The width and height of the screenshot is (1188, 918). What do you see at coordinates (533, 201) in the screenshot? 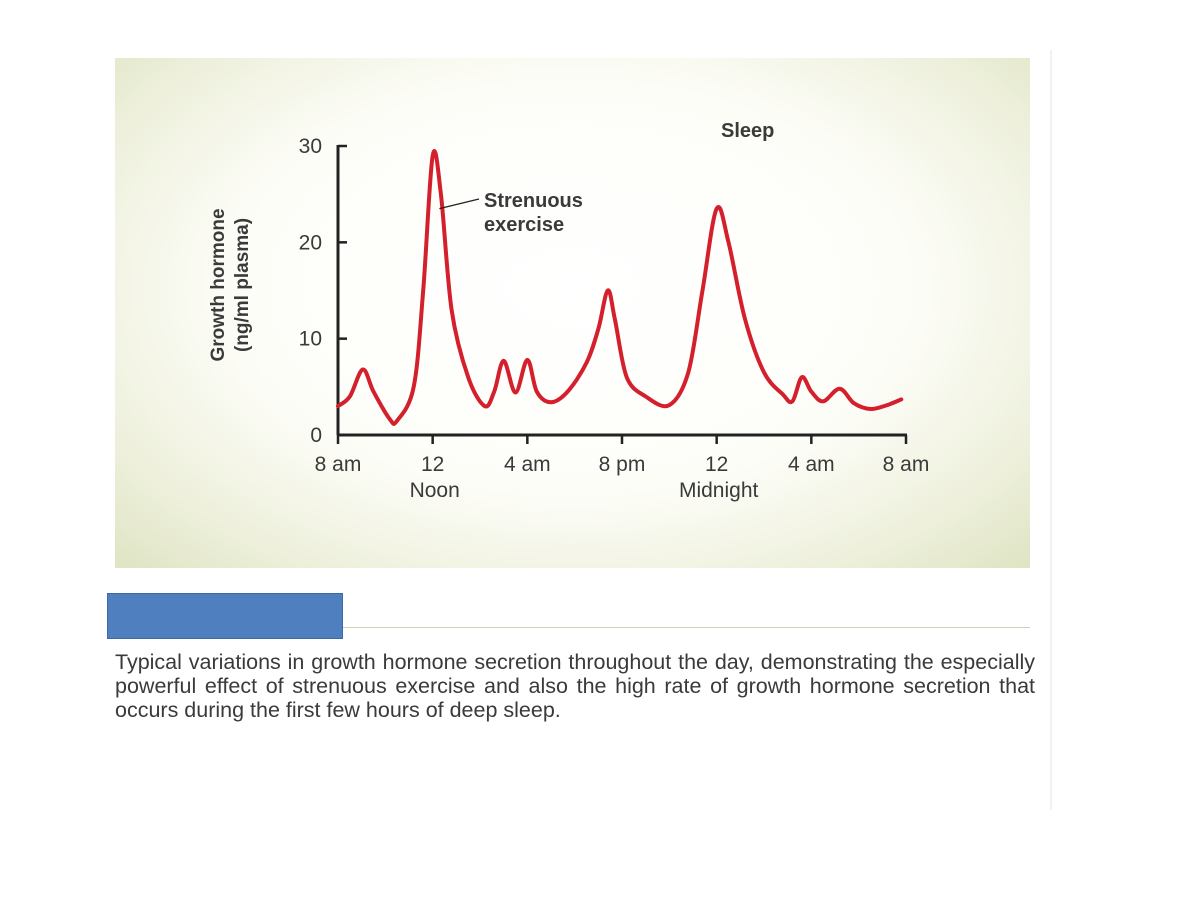
I see `exercise-annotation-line1: Strenuous` at bounding box center [533, 201].